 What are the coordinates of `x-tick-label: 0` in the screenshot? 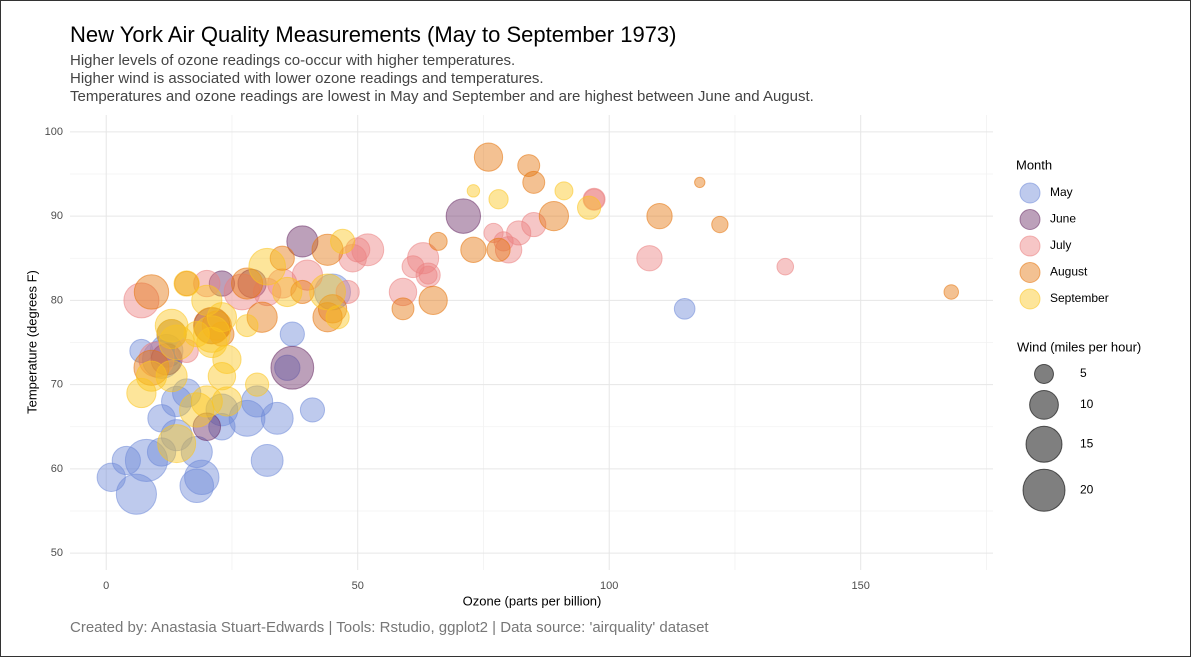 It's located at (106, 586).